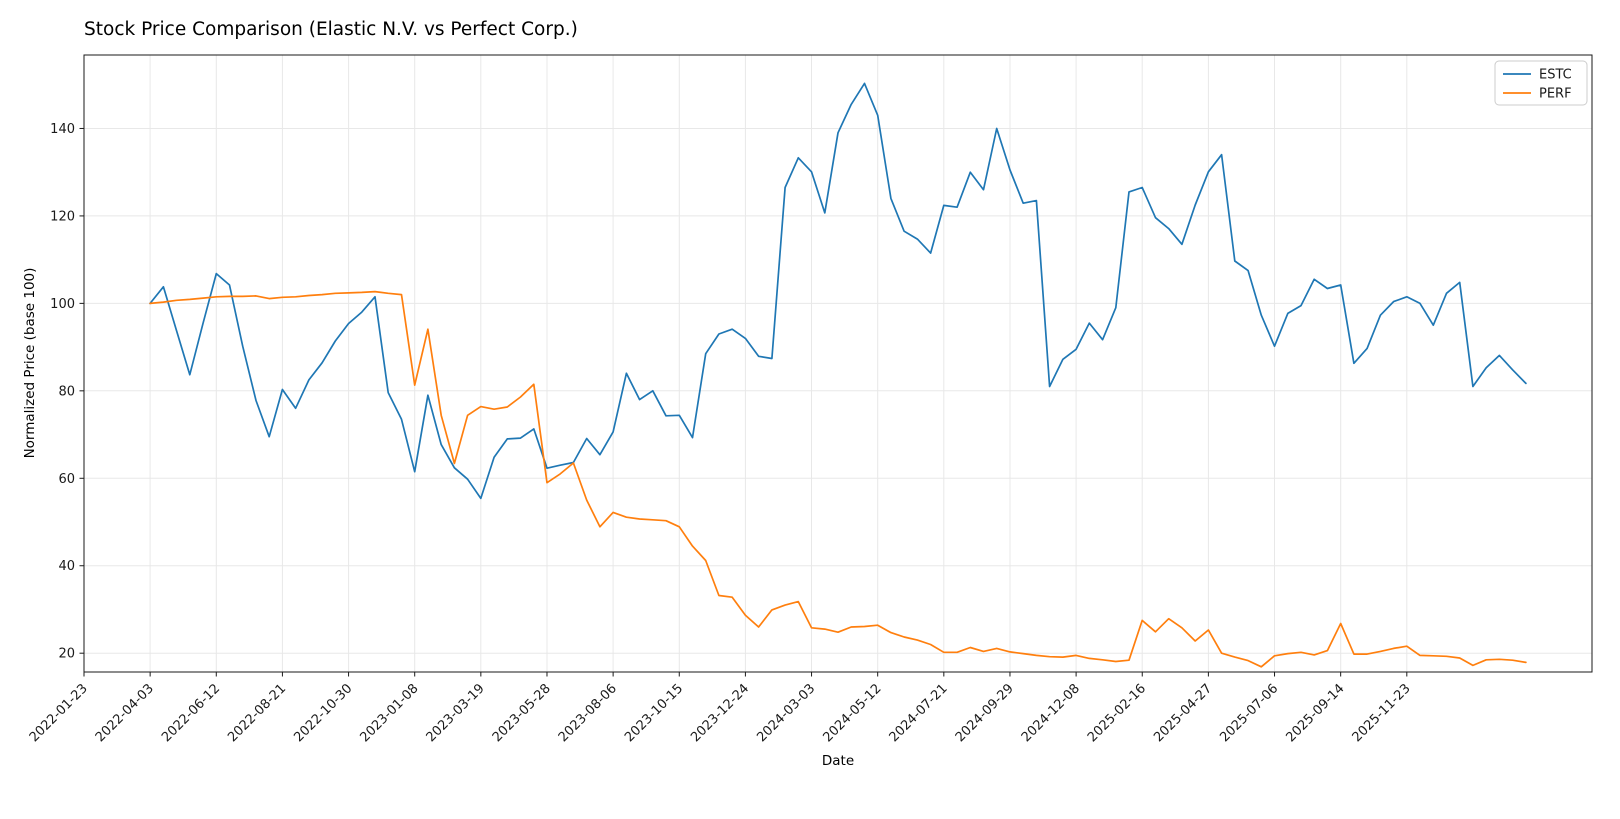 The width and height of the screenshot is (1620, 819). Describe the element at coordinates (125, 713) in the screenshot. I see `svg-text: 2022-04-03` at that location.